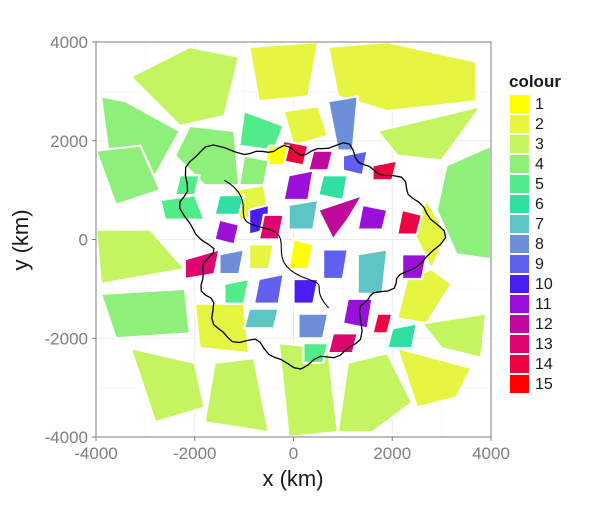  I want to click on y-tick-label: -2000, so click(66, 338).